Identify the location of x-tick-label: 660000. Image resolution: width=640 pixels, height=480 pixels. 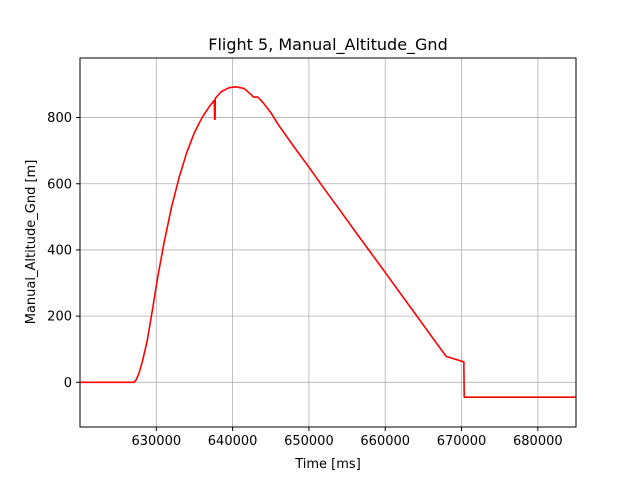
(385, 441).